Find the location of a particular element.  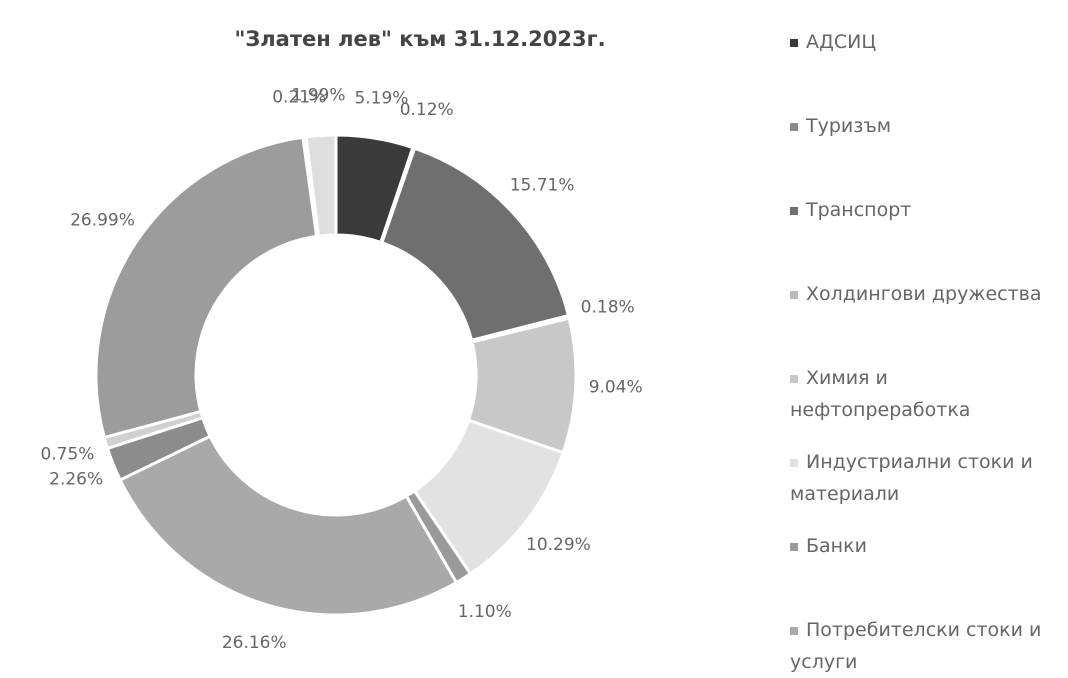

legend-label: Химия и нефтопреработка is located at coordinates (880, 394).